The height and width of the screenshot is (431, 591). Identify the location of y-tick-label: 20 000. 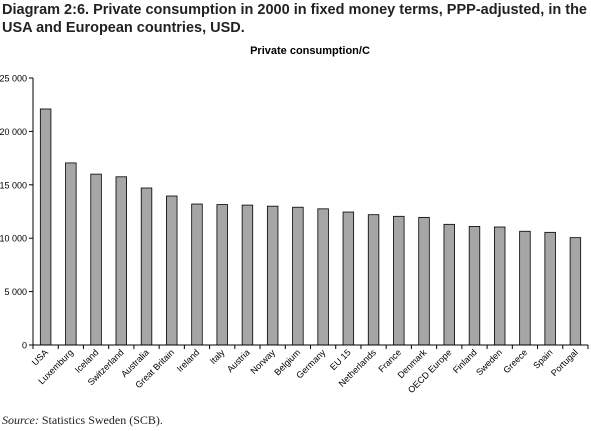
(13, 132).